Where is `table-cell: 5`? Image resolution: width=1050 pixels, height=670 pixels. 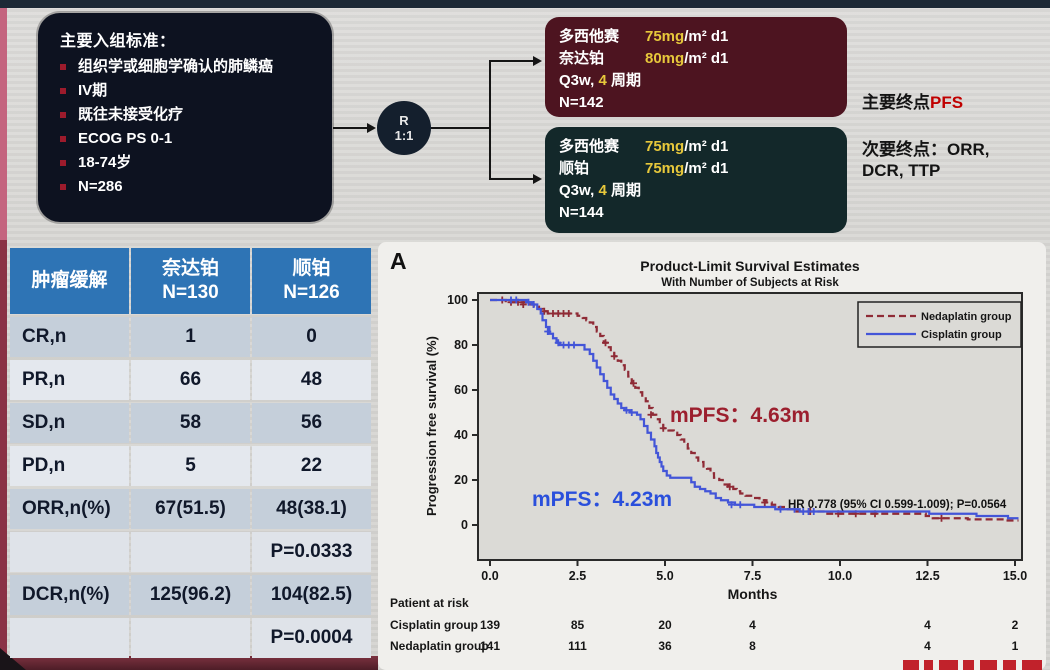 table-cell: 5 is located at coordinates (190, 466).